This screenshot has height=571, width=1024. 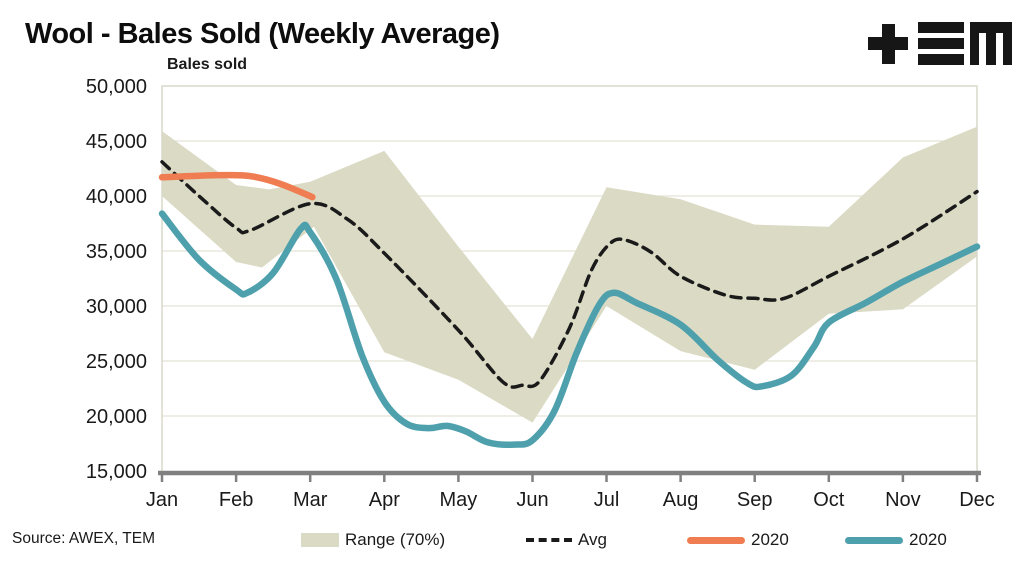 I want to click on x-tick-label: Apr, so click(x=384, y=500).